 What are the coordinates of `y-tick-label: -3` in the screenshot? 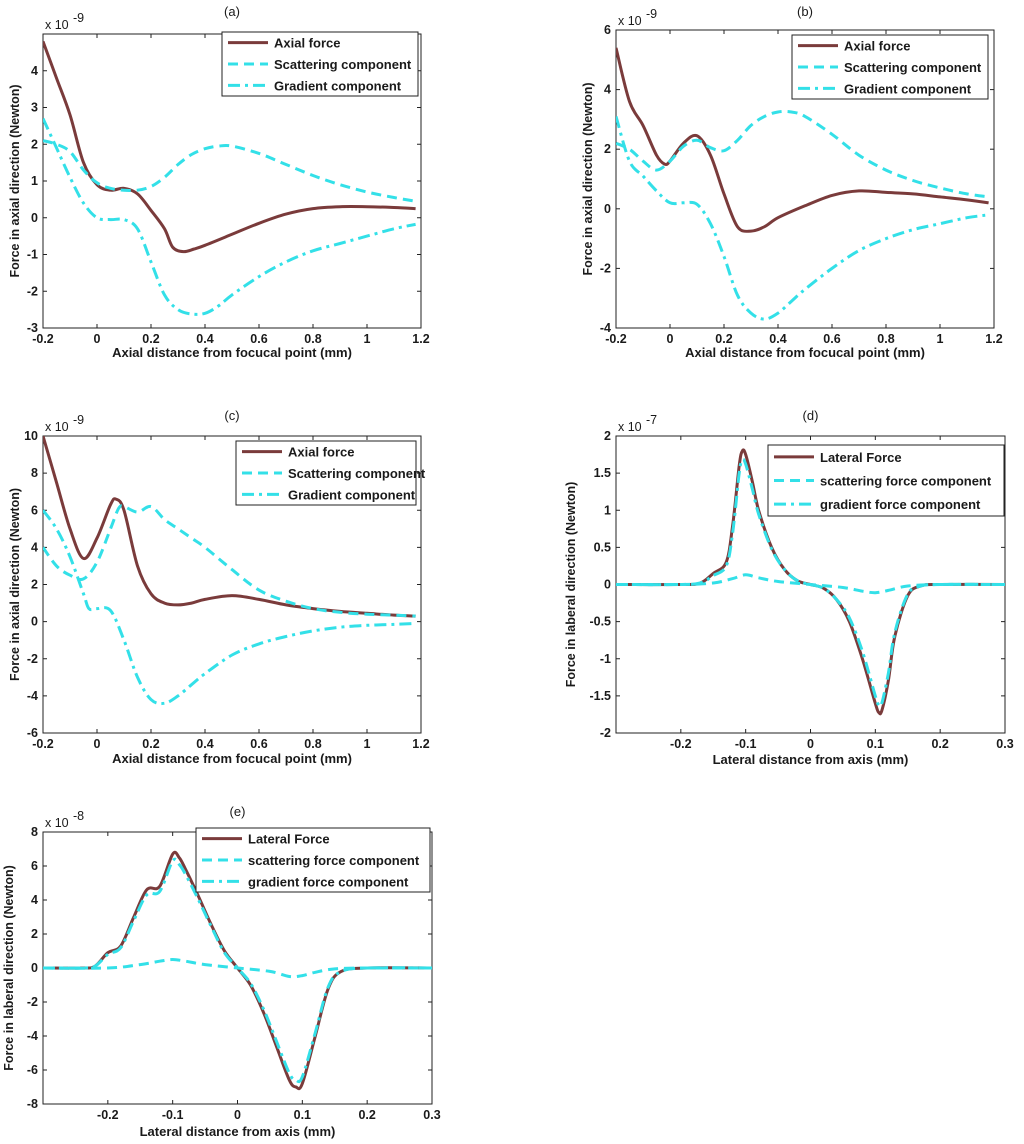 It's located at (32, 328).